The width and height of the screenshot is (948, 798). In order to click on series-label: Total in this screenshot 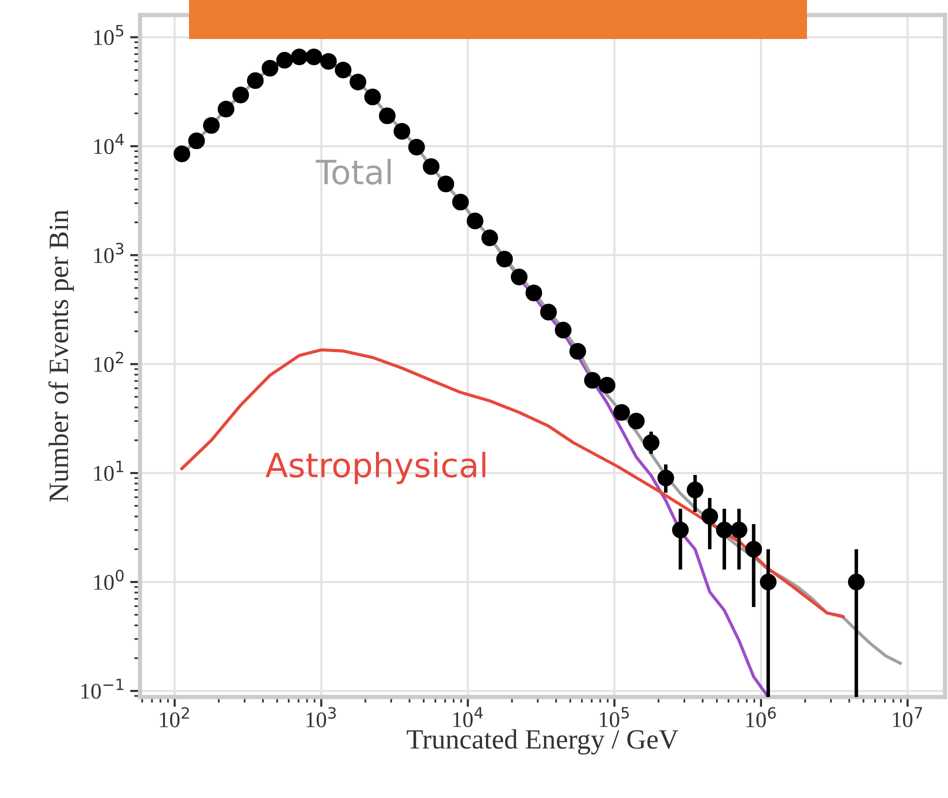, I will do `click(353, 171)`.